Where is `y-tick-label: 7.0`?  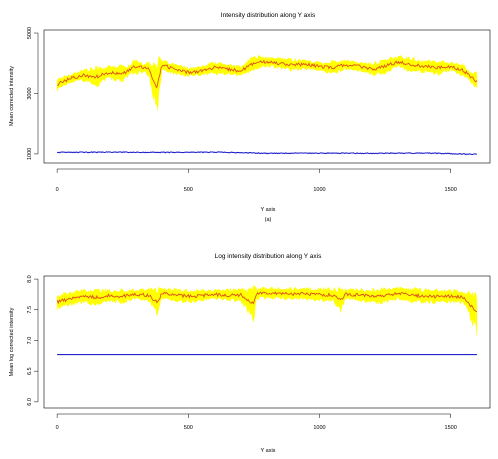 y-tick-label: 7.0 is located at coordinates (30, 341).